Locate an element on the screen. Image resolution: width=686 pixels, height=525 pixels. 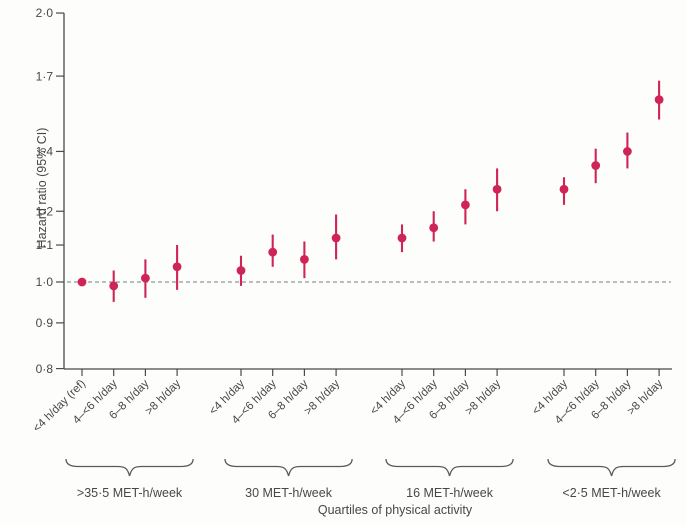
y-tick-label: 2·0 is located at coordinates (45, 13).